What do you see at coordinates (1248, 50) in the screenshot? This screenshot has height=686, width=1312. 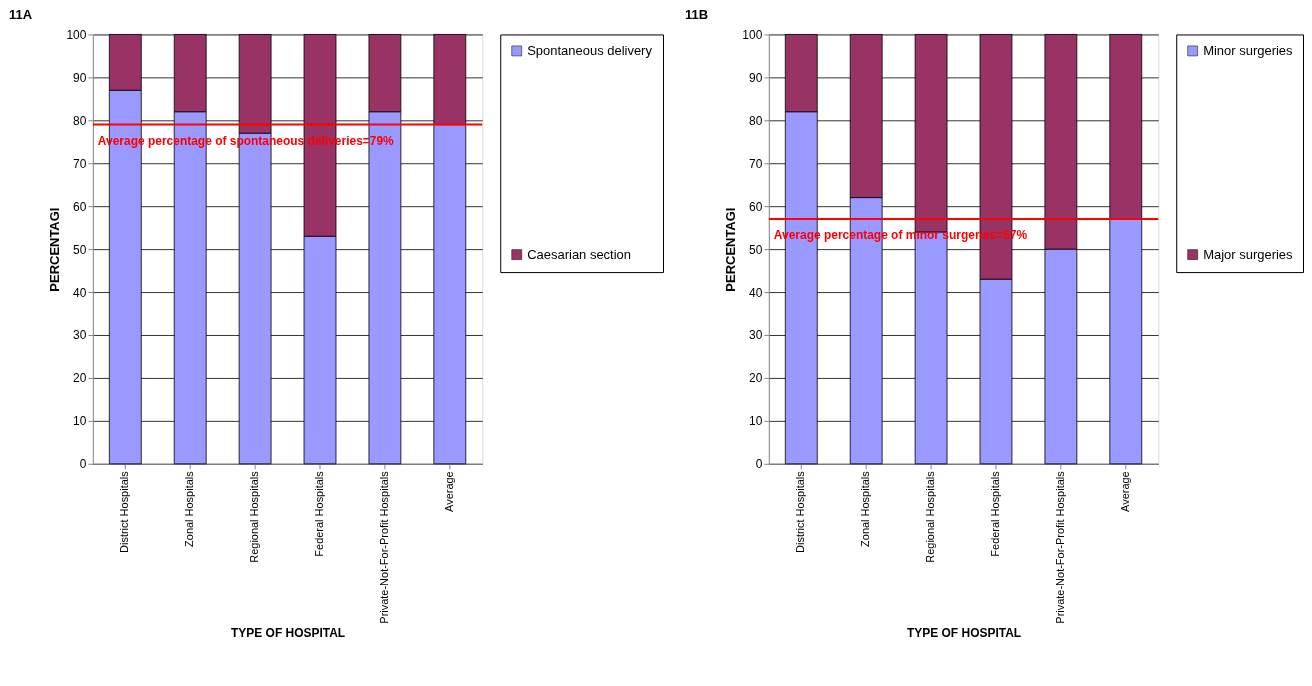 I see `legend-label: Minor surgeries` at bounding box center [1248, 50].